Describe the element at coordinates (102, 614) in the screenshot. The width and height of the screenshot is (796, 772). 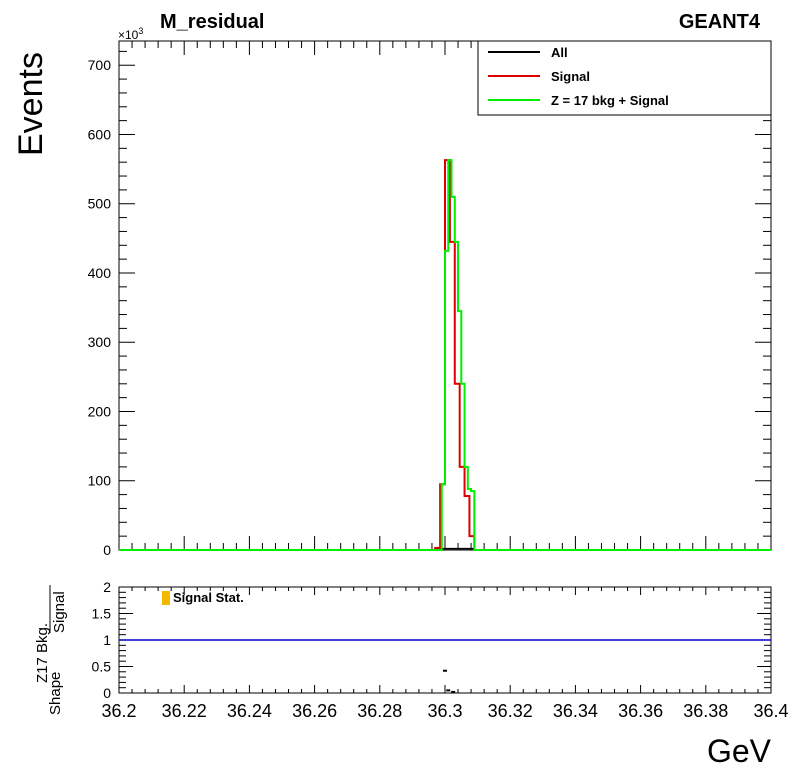
I see `ratio-y-tick-label: 1.5` at that location.